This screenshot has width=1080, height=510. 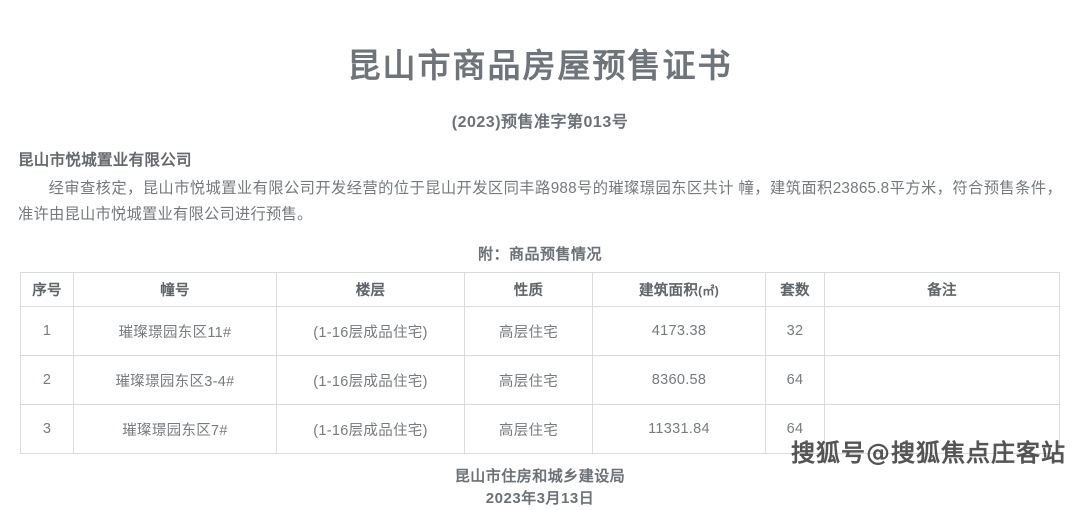 I want to click on column-header-remark: 备注, so click(x=942, y=290).